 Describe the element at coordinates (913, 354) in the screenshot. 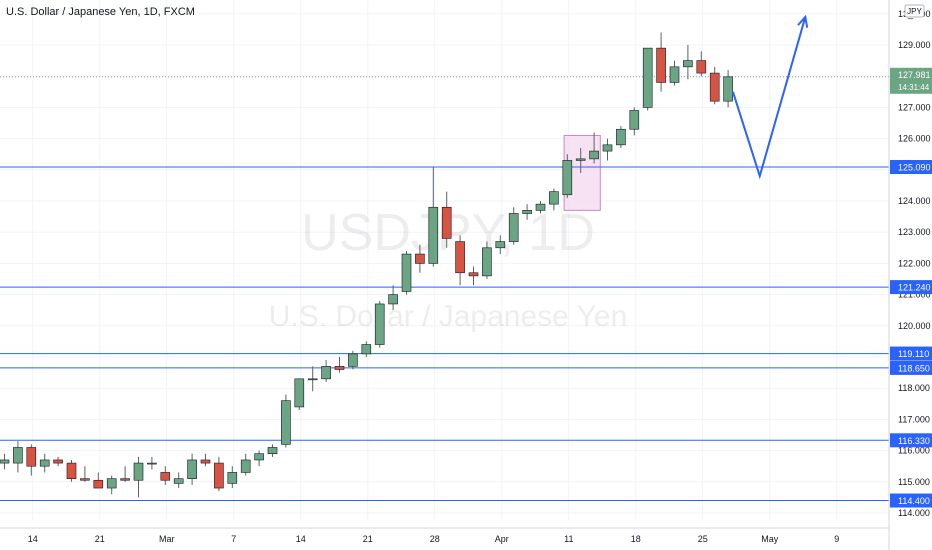

I see `level-price-text: 119.110` at that location.